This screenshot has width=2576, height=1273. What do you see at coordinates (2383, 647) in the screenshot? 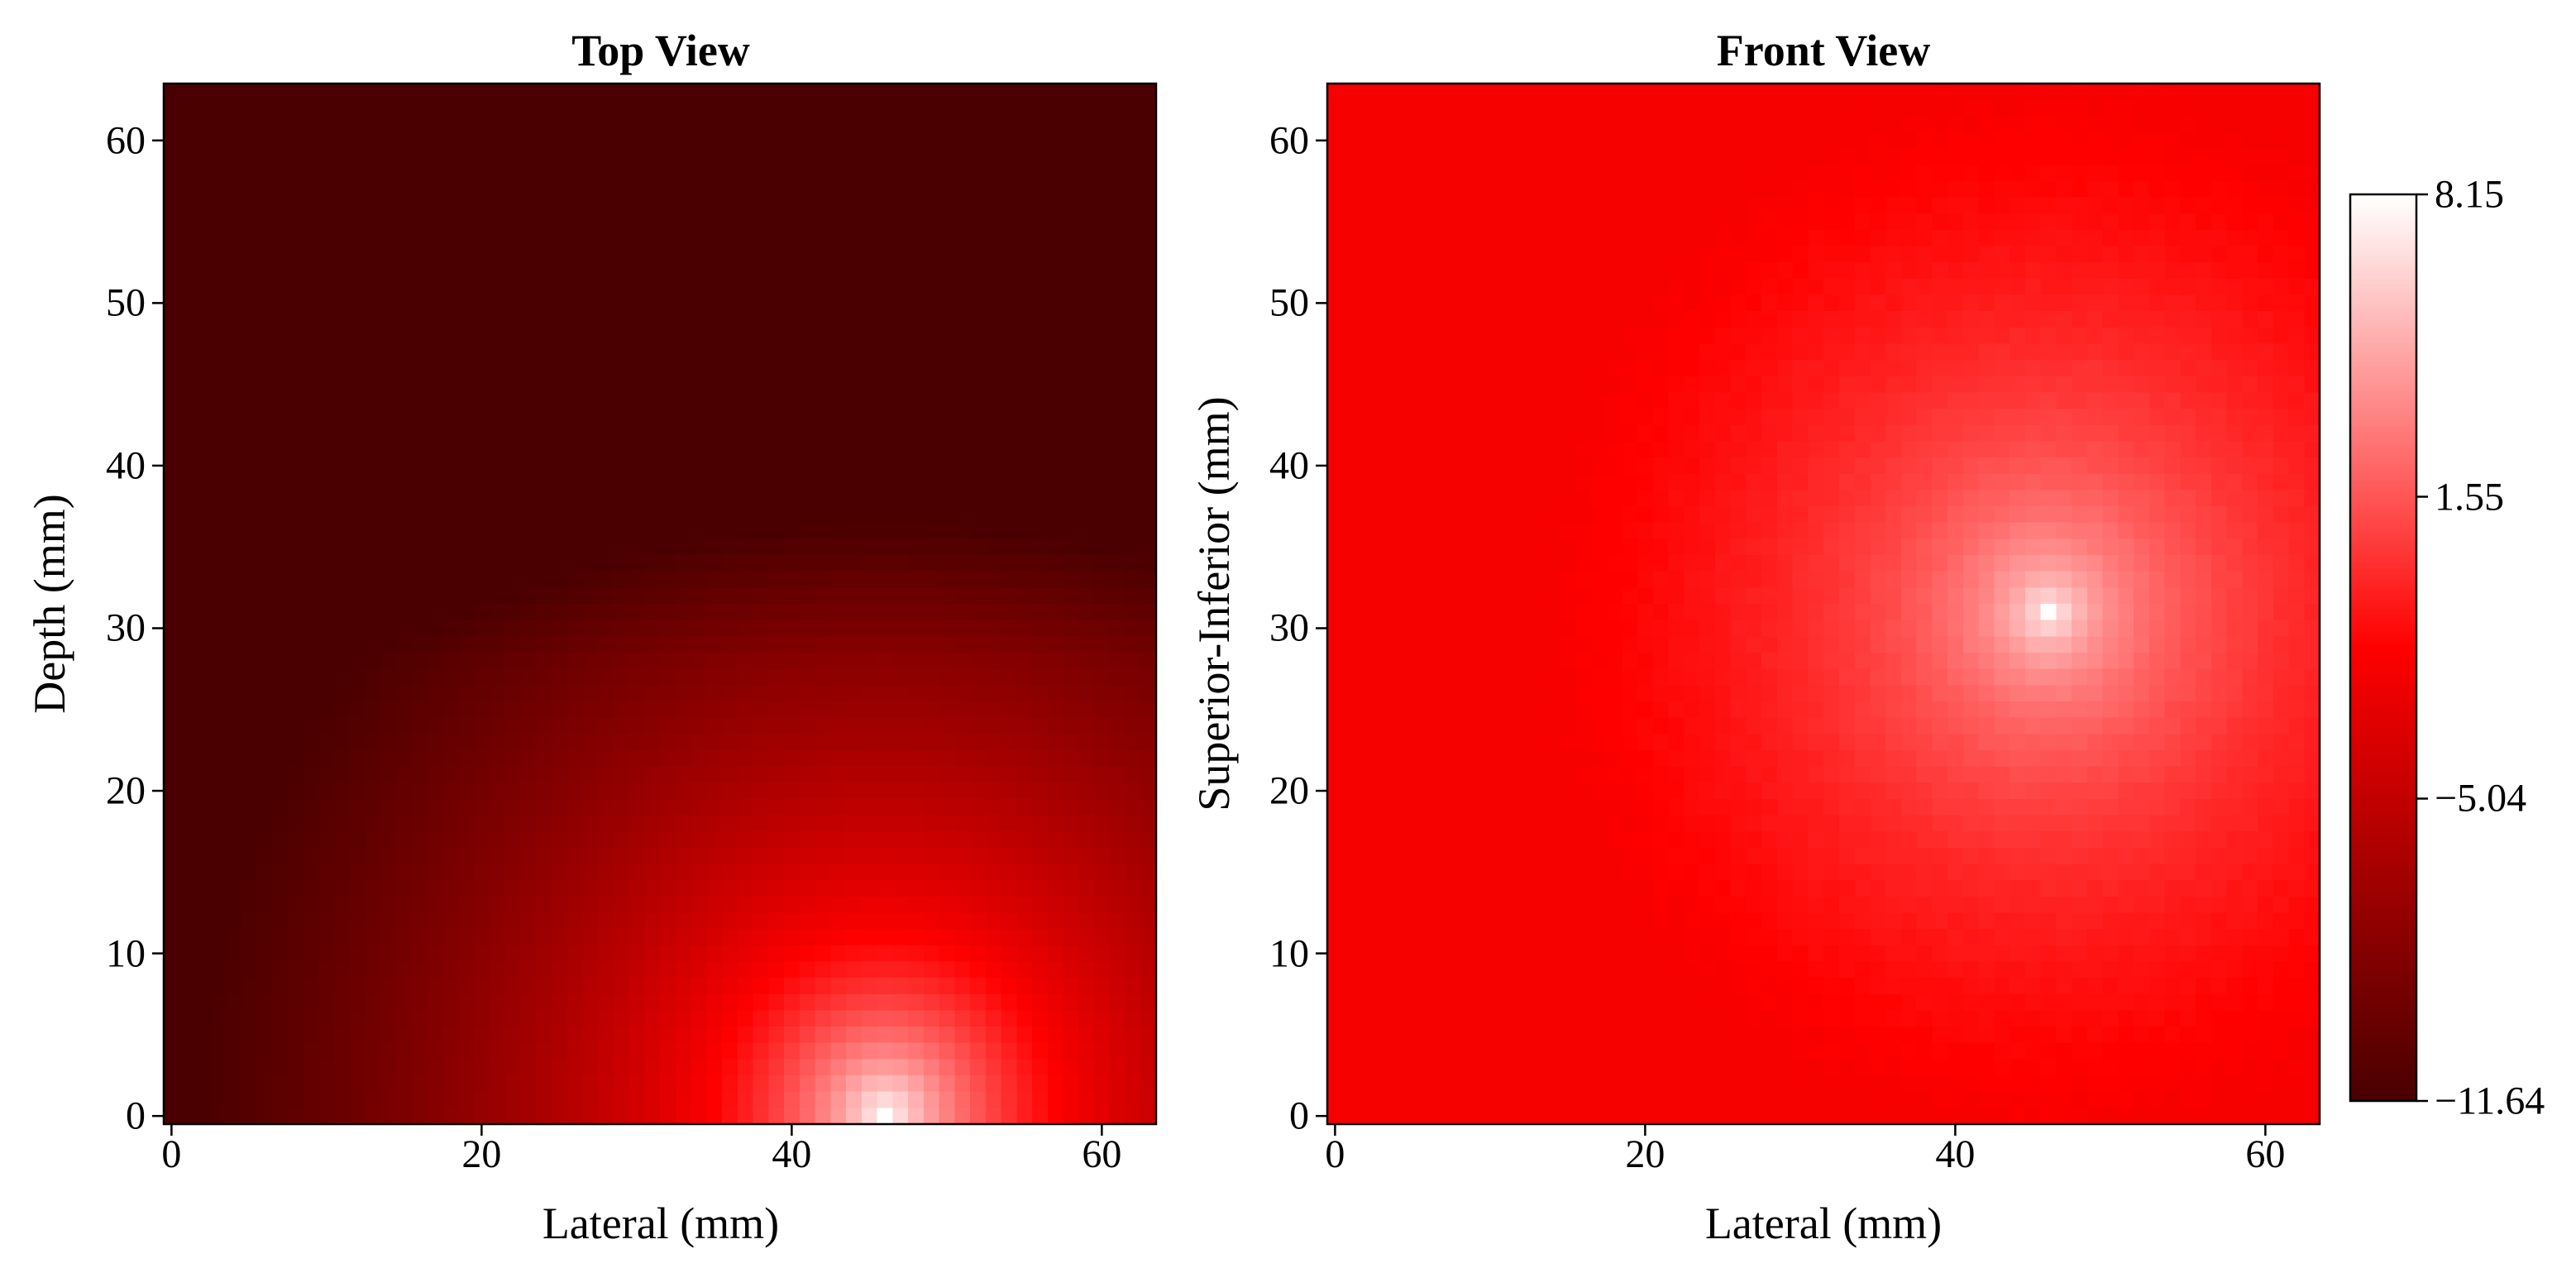
I see `colorbar` at bounding box center [2383, 647].